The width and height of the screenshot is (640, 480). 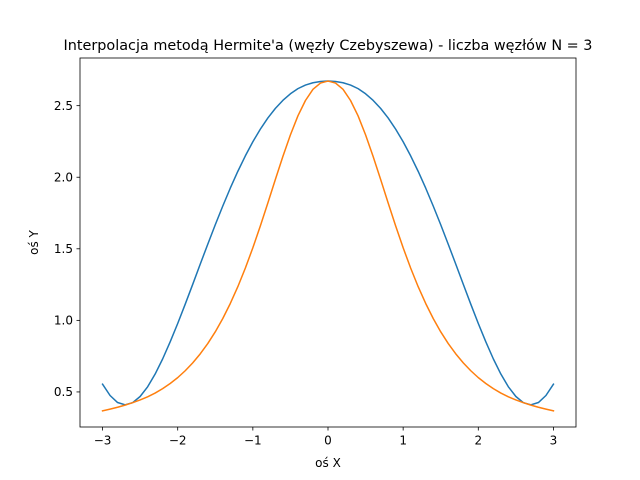 I want to click on y-tick-label-2: 1.5, so click(x=63, y=249).